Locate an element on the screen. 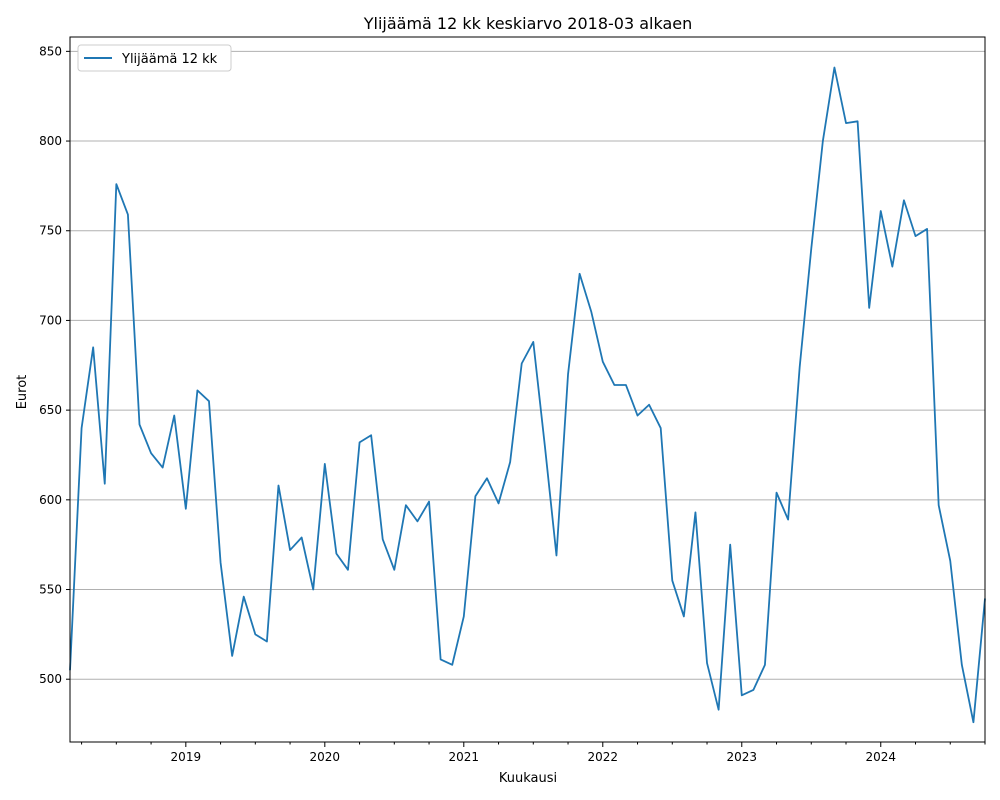  x-tick-label: 2023 is located at coordinates (741, 757).